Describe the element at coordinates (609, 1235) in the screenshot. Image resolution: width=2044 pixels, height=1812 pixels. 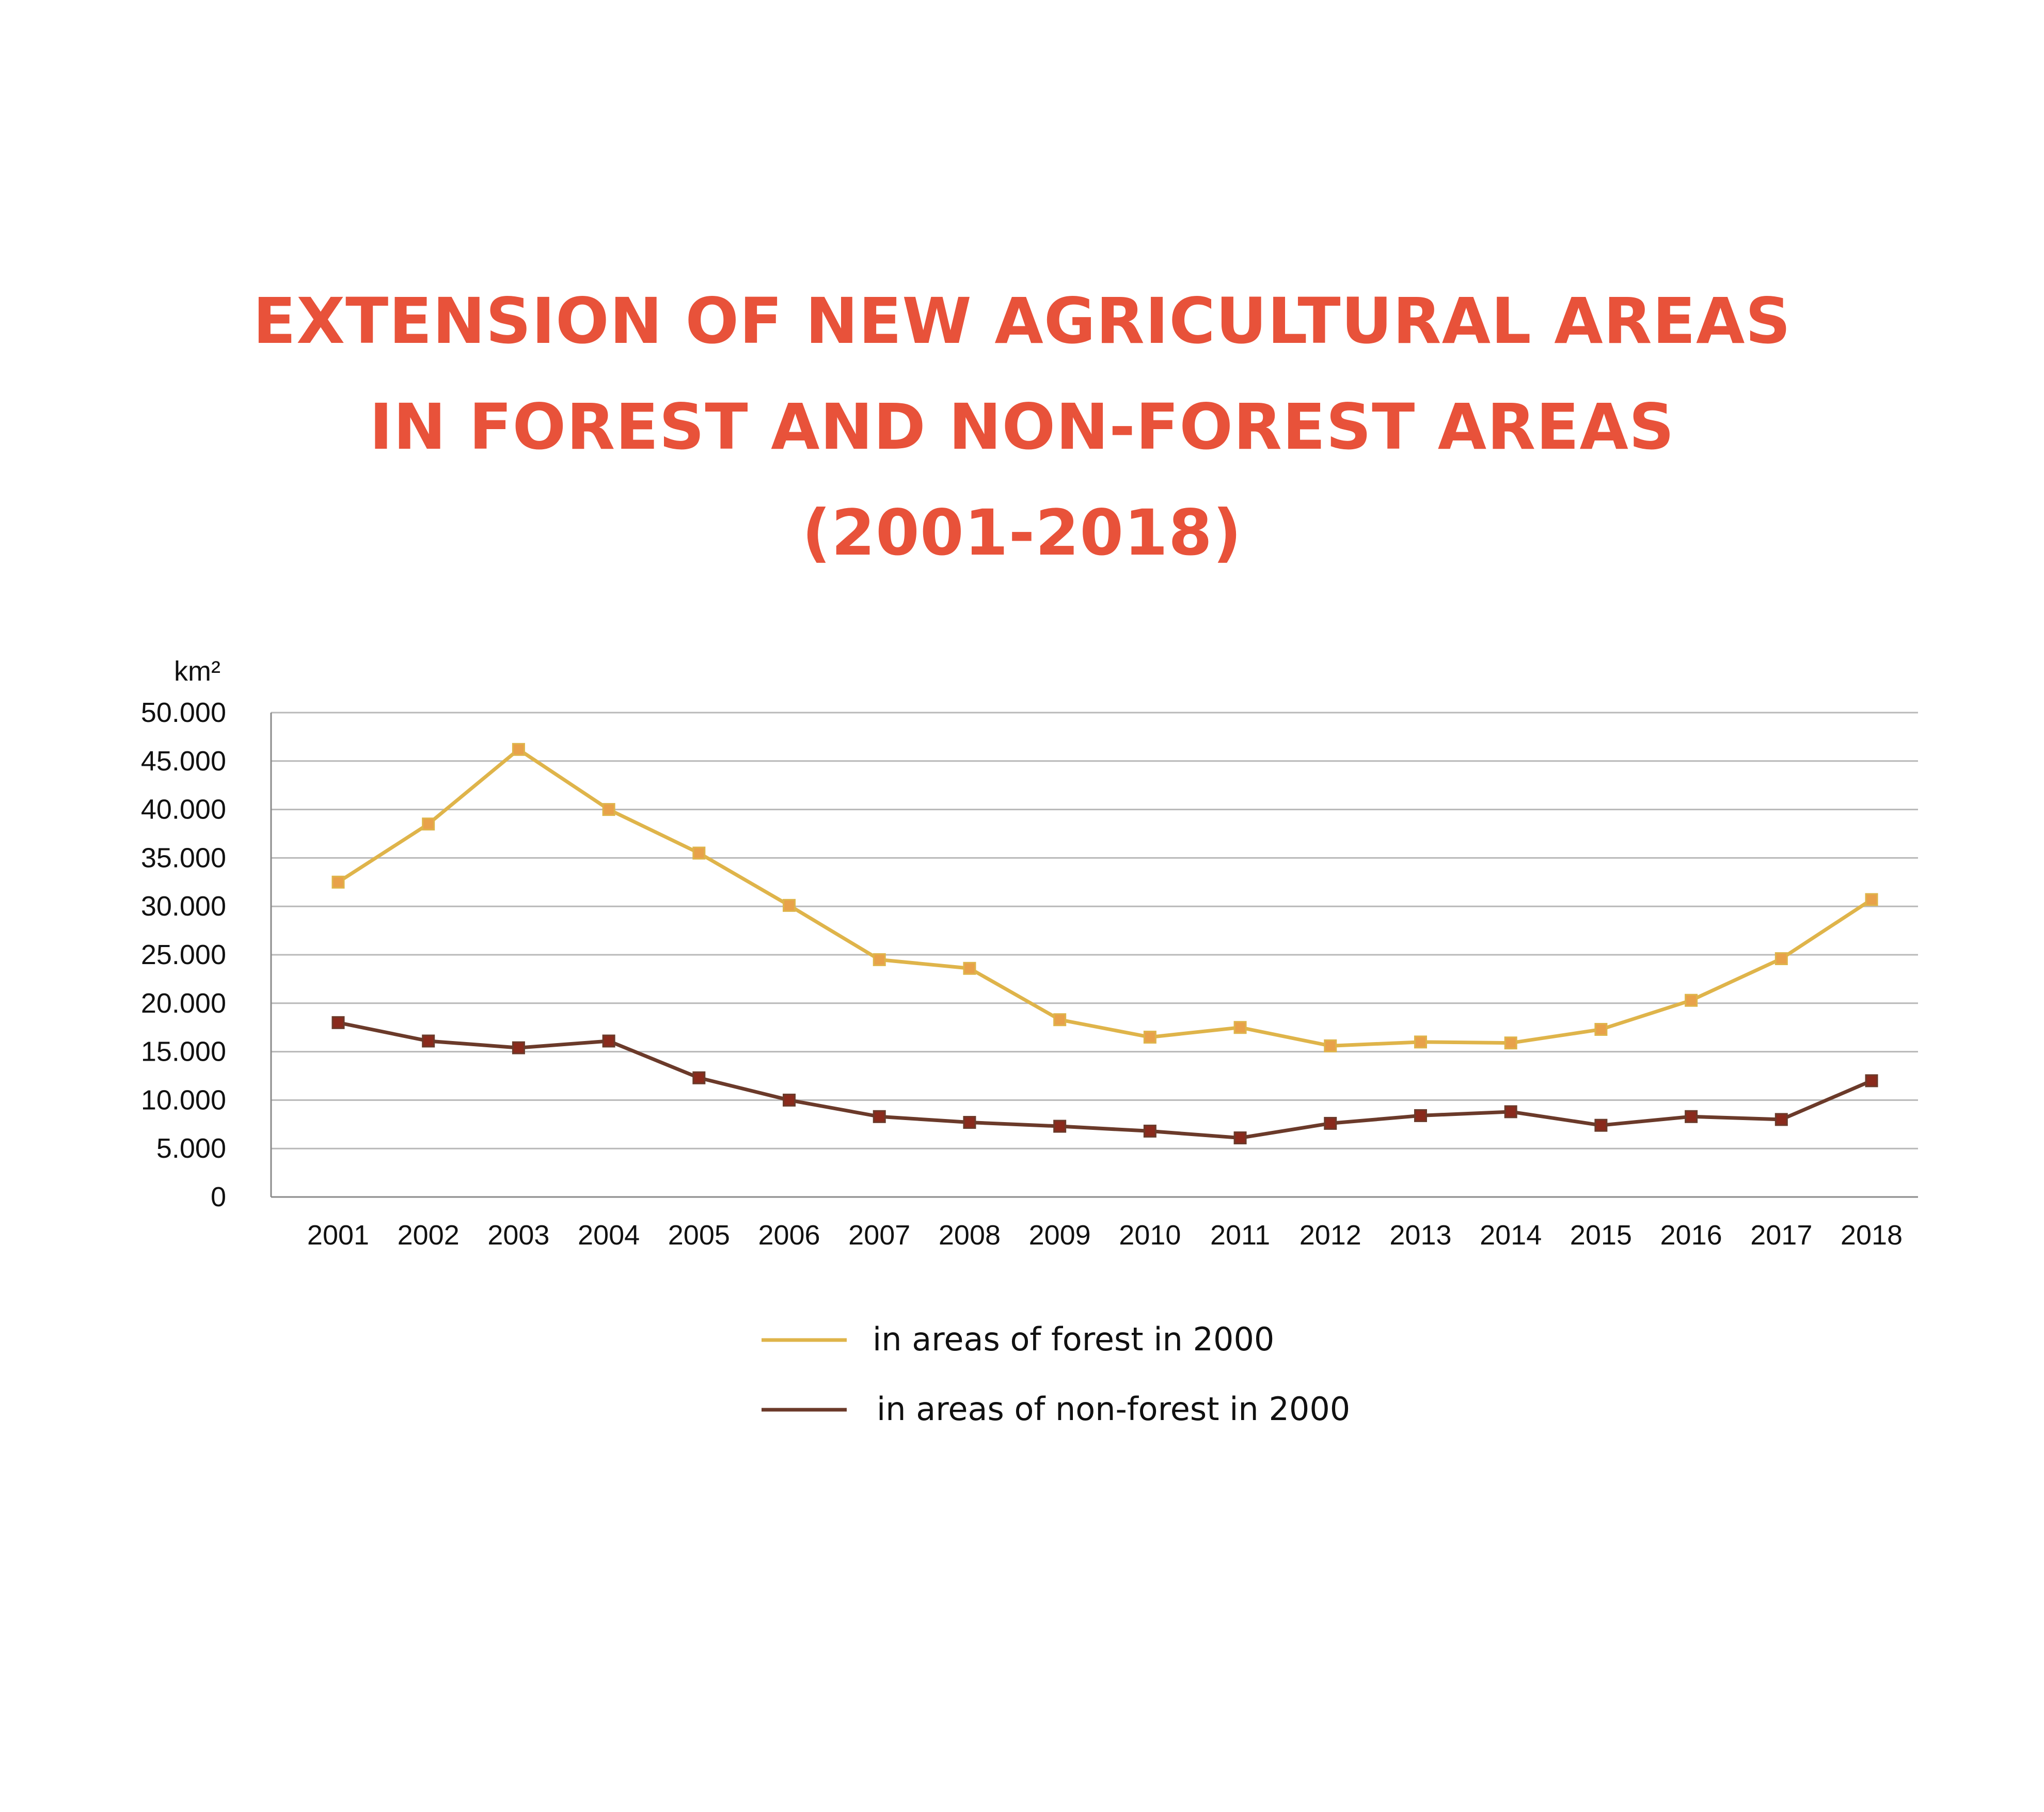
I see `x-tick-label: 2004` at that location.